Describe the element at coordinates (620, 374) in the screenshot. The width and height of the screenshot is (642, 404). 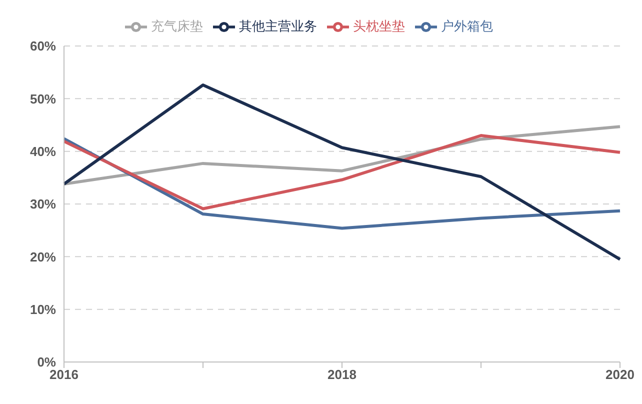
I see `x-tick-label: 2020` at that location.